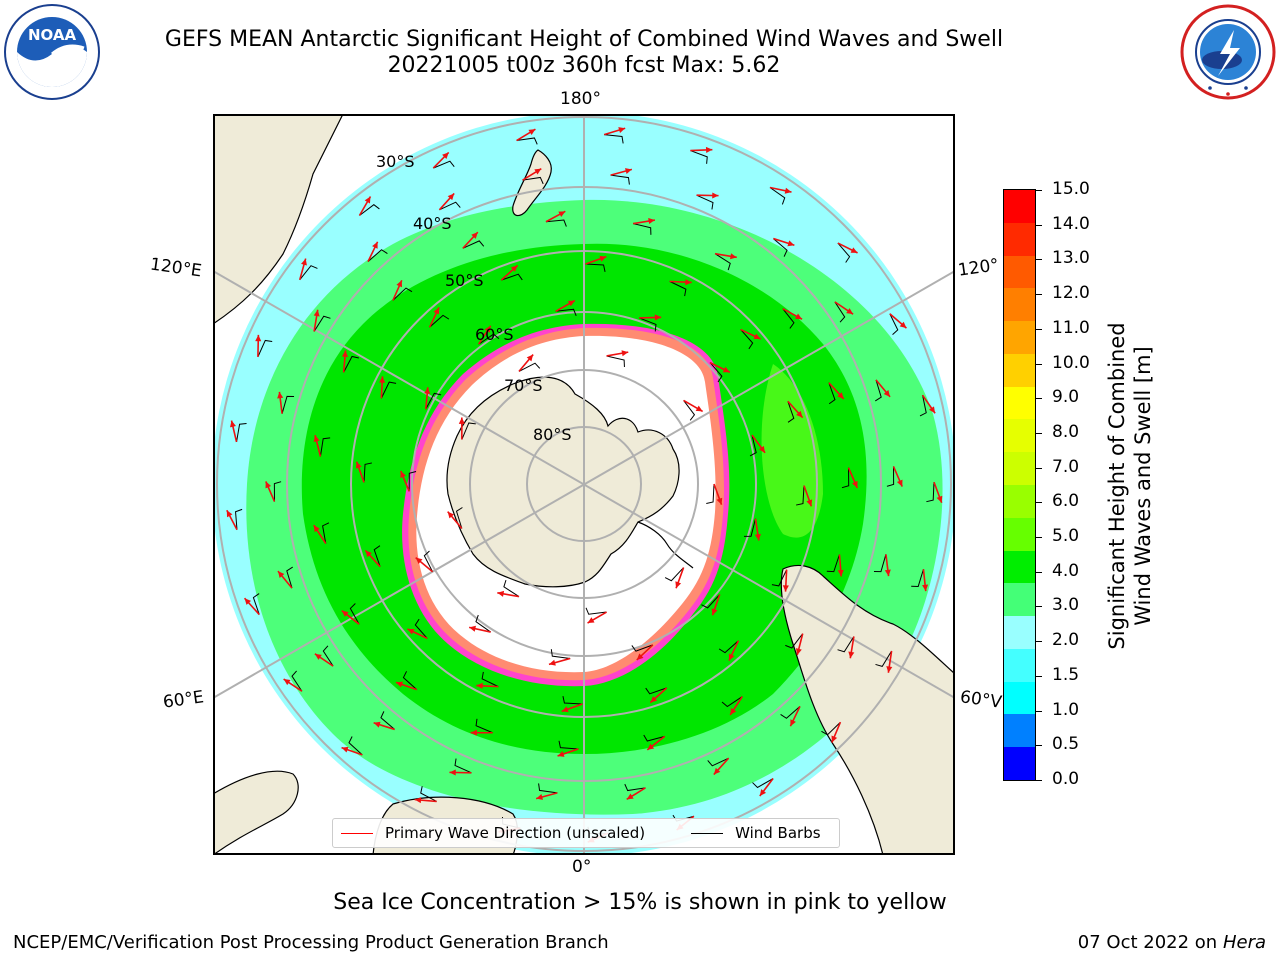  I want to click on footer-system: Hera, so click(1244, 942).